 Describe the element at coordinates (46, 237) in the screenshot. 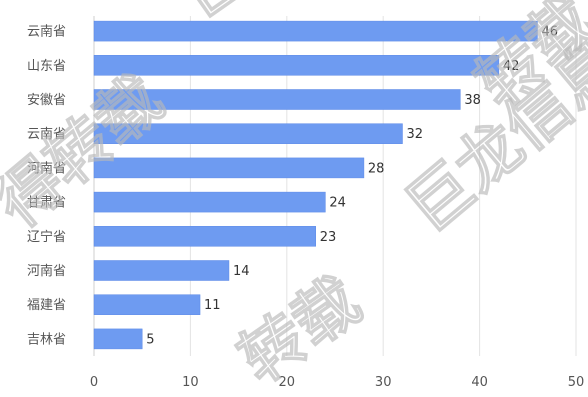

I see `category-label: 辽宁省` at that location.